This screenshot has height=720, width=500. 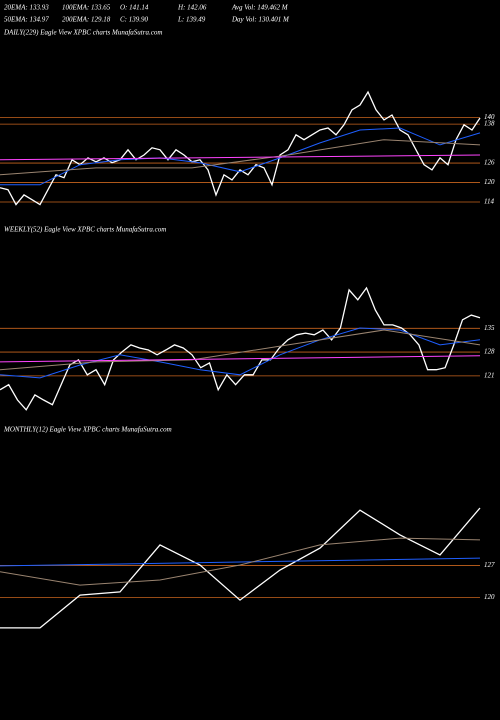 I want to click on y-tick-label: 127, so click(x=489, y=565).